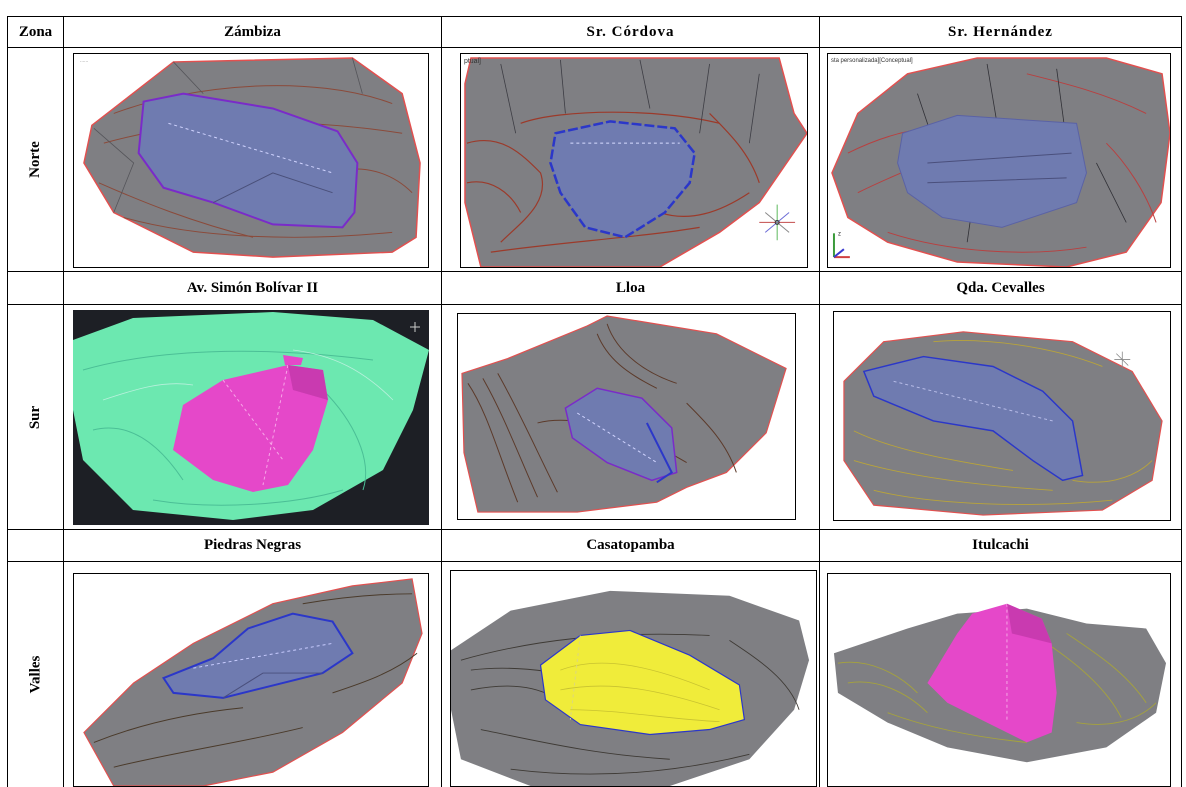  What do you see at coordinates (630, 545) in the screenshot?
I see `site-header-casatopamba: Casatopamba` at bounding box center [630, 545].